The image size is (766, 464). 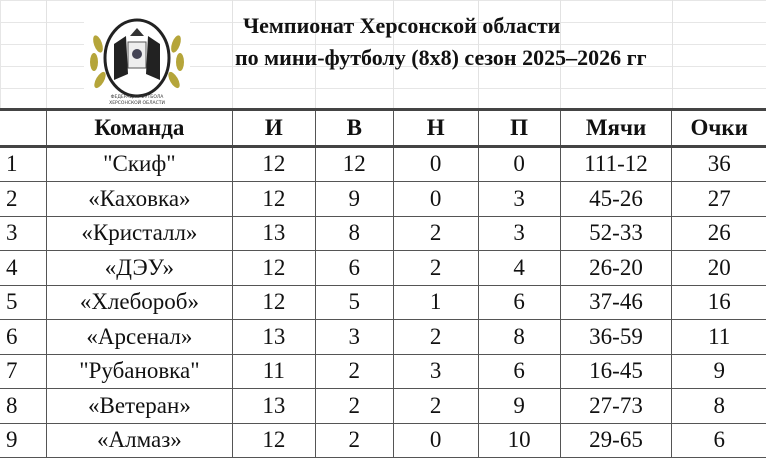 I want to click on place-cell: 3, so click(x=23, y=233).